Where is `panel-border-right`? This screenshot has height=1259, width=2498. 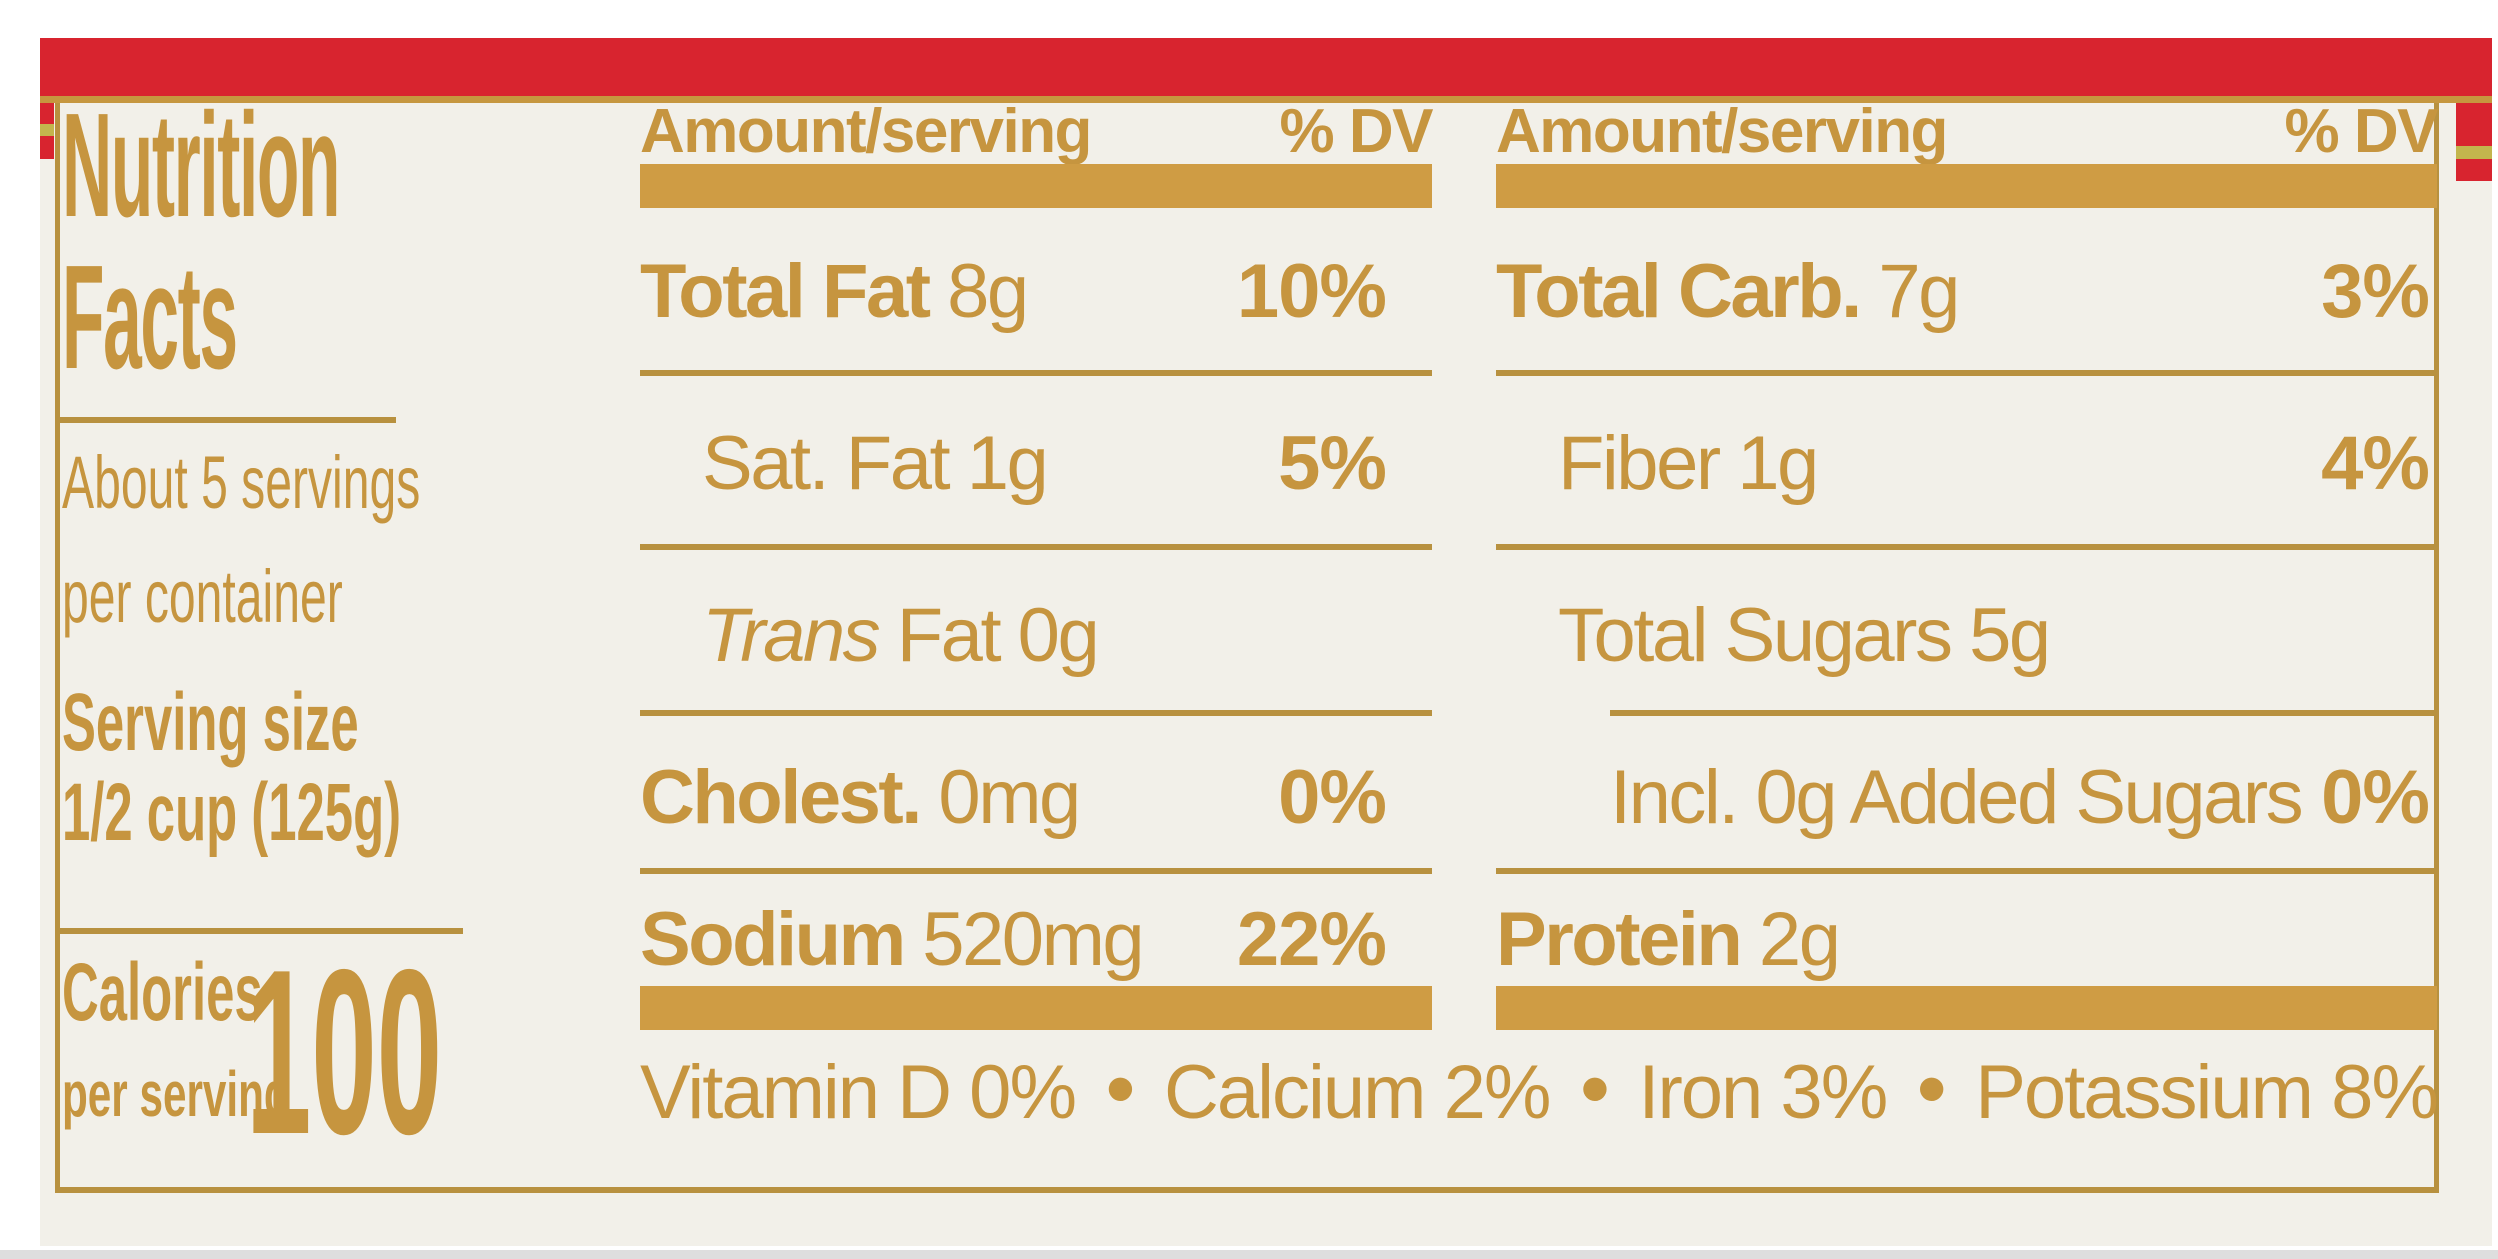
panel-border-right is located at coordinates (2436, 645).